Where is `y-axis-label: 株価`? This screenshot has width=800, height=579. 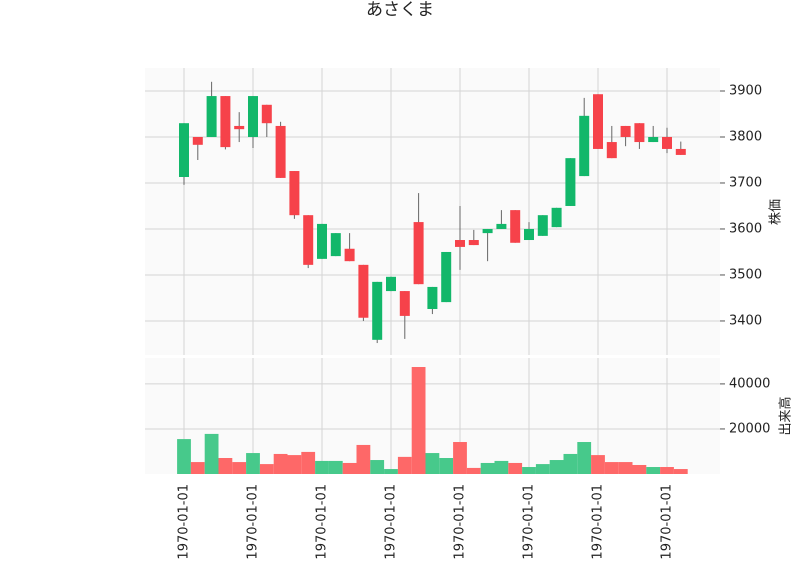
y-axis-label: 株価 is located at coordinates (776, 212).